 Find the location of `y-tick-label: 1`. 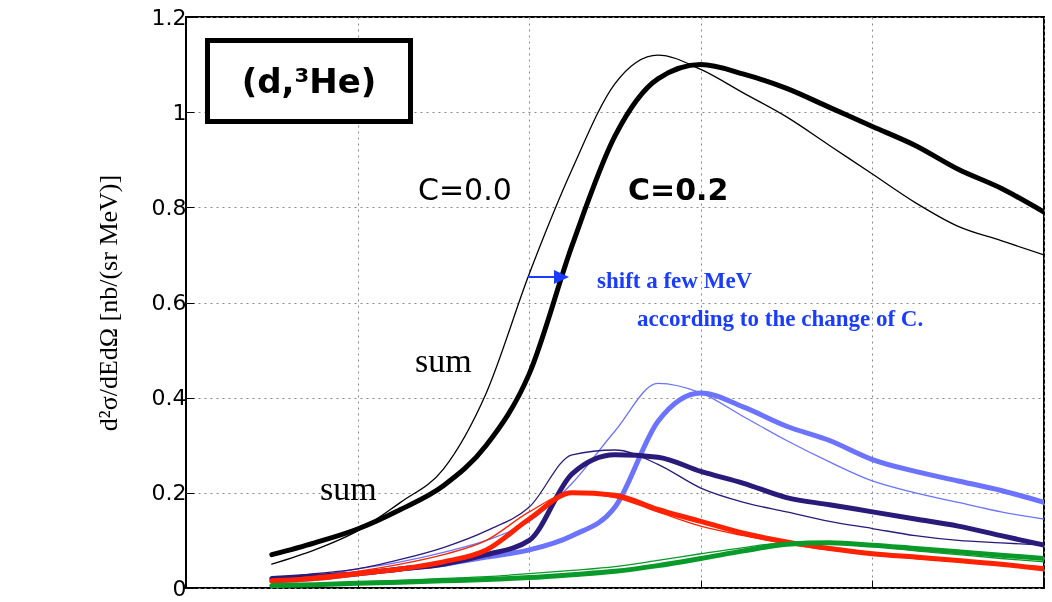

y-tick-label: 1 is located at coordinates (179, 112).